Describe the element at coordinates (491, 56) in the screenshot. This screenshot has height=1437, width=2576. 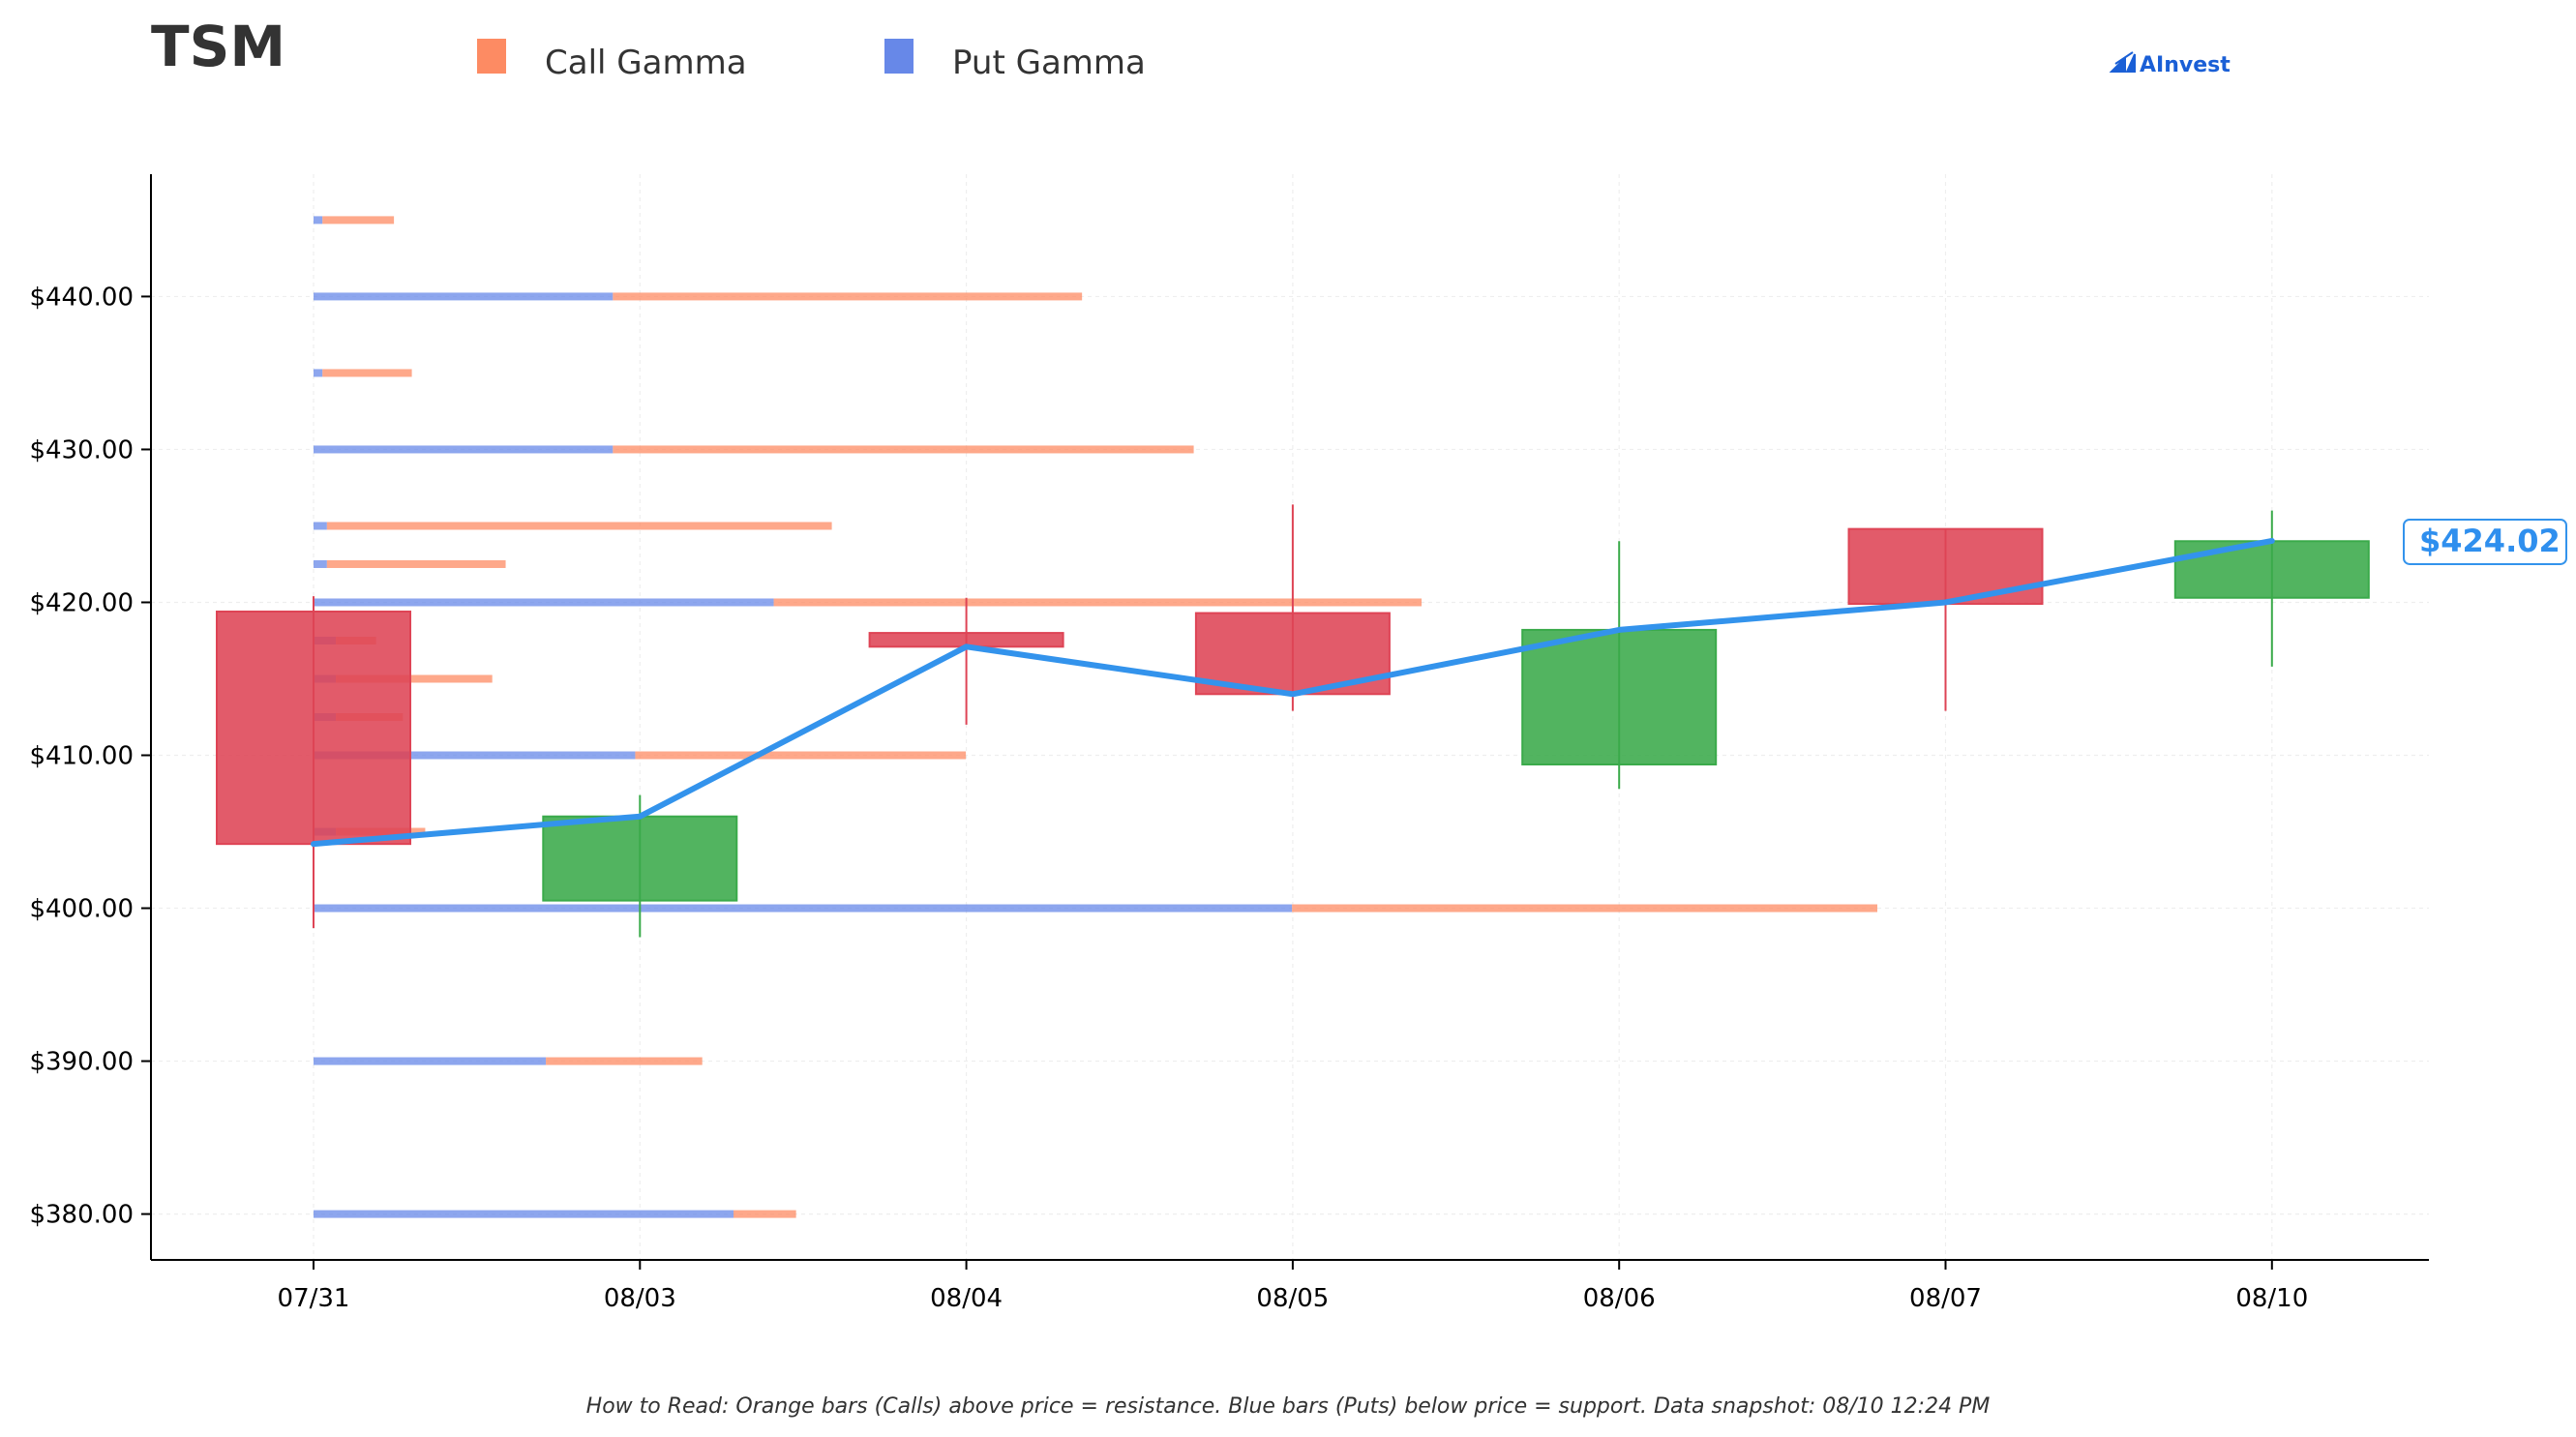
I see `legend-call-swatch` at that location.